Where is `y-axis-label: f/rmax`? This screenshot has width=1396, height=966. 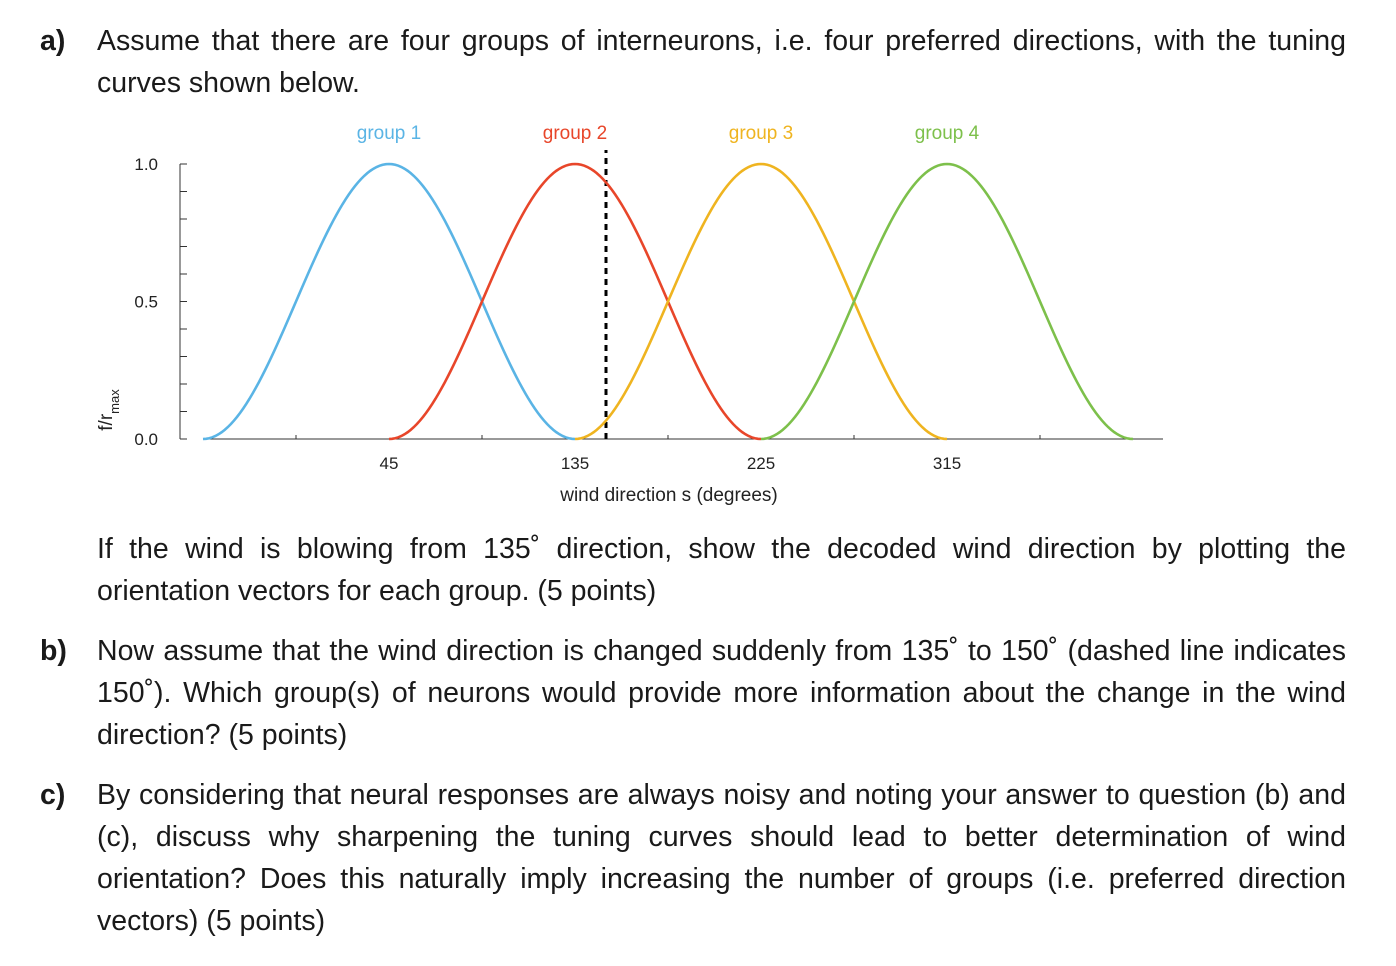
y-axis-label: f/rmax is located at coordinates (109, 410).